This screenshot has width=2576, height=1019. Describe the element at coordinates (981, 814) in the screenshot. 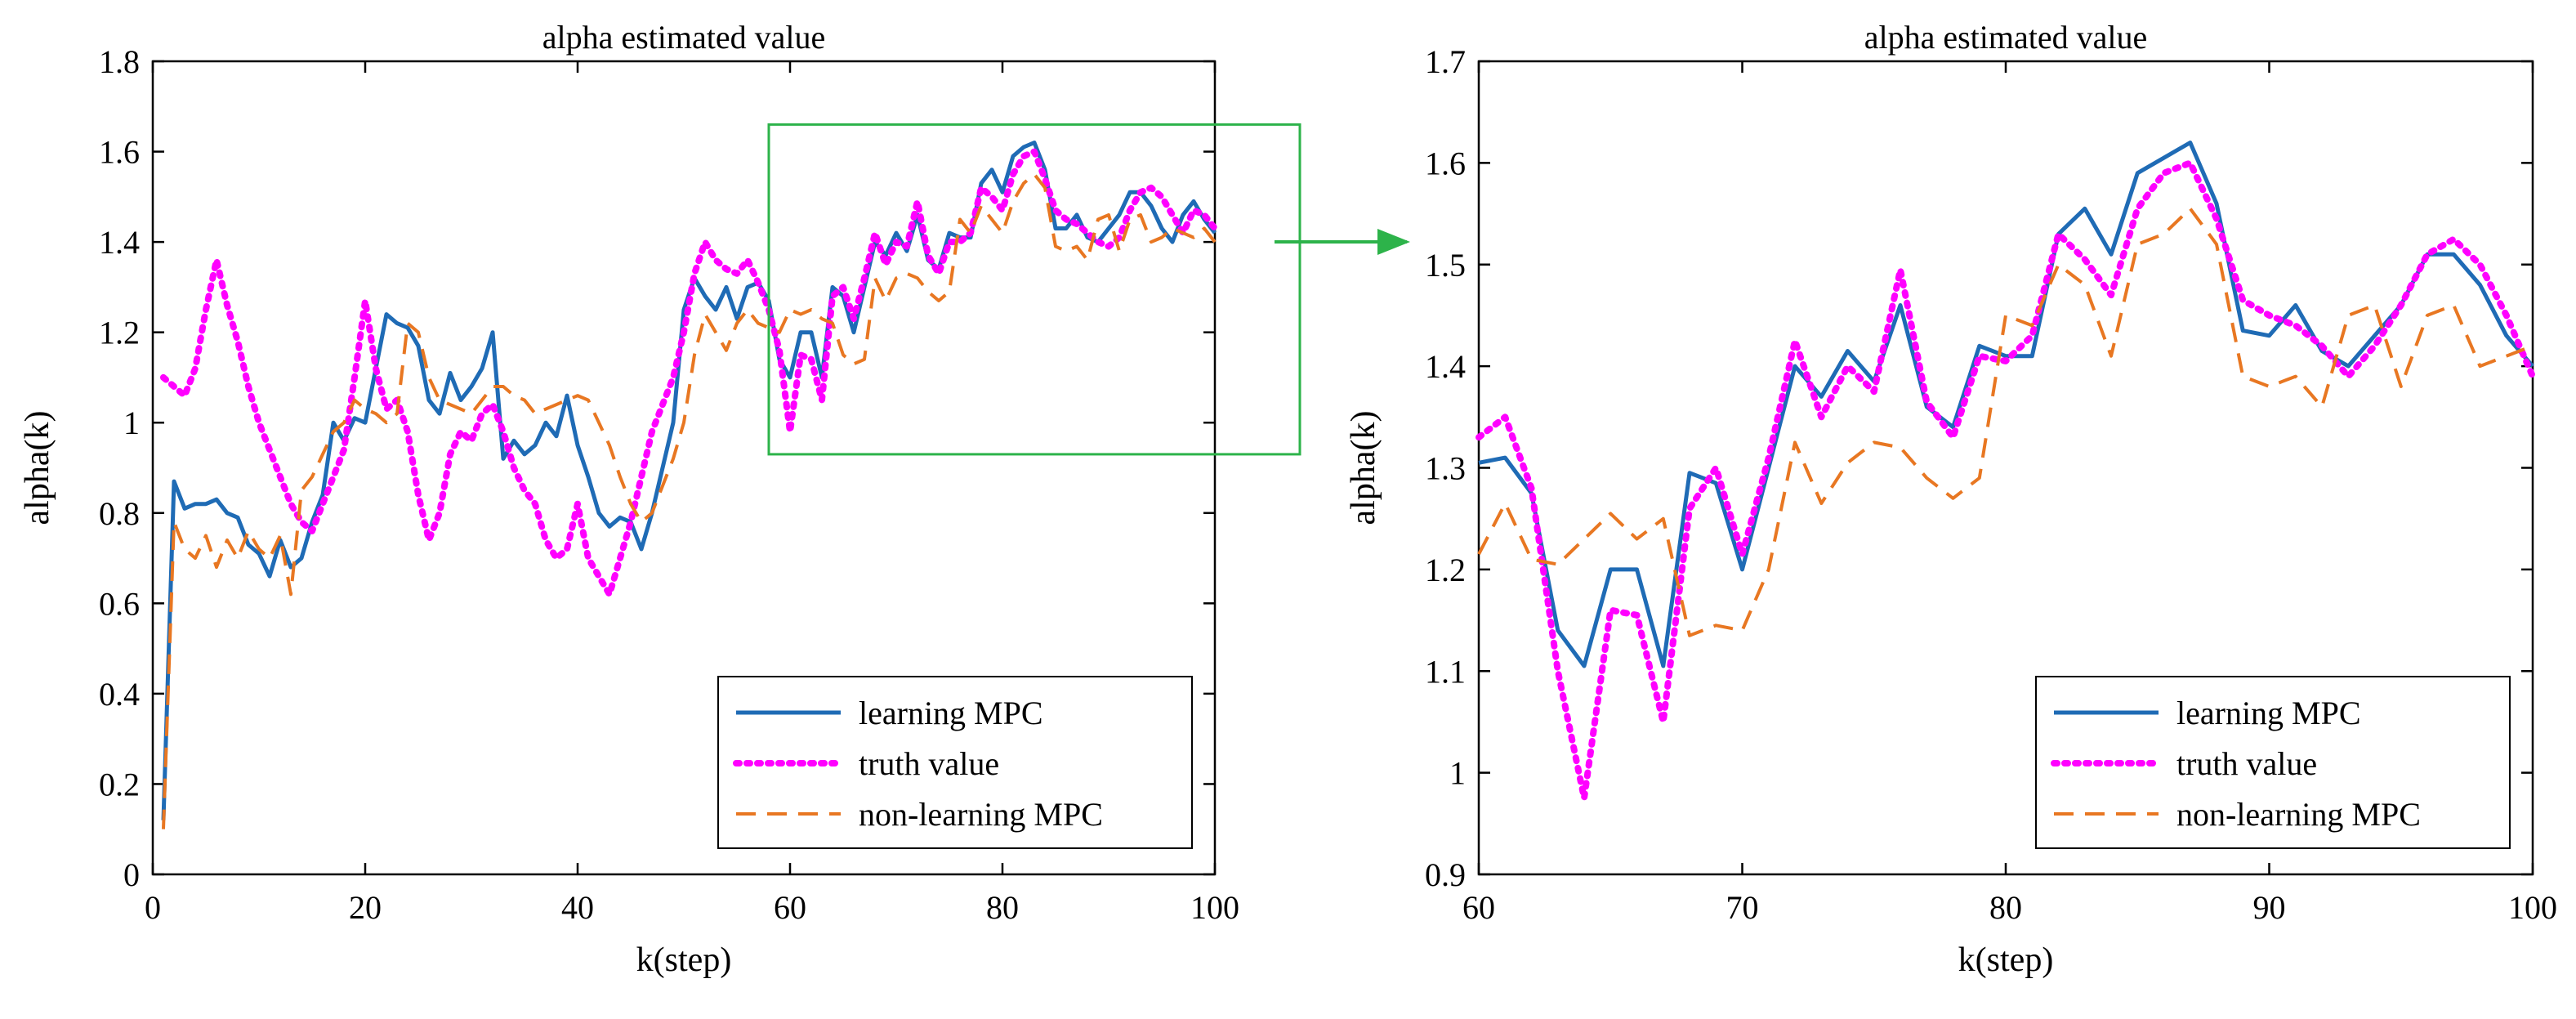

I see `left-legend-label-nonlearning: non-learning MPC` at that location.